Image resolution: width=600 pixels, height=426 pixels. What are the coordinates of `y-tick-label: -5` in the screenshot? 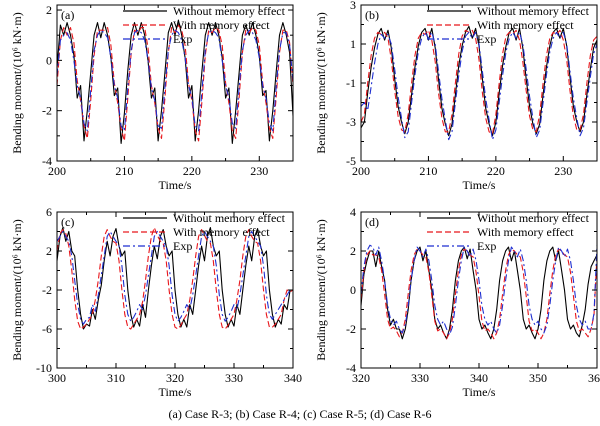 It's located at (351, 161).